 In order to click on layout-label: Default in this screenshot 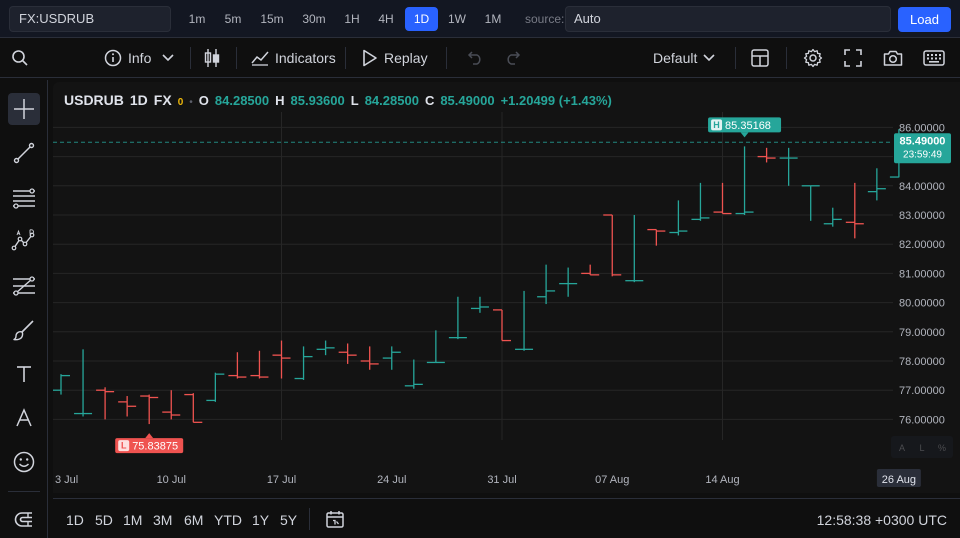, I will do `click(675, 58)`.